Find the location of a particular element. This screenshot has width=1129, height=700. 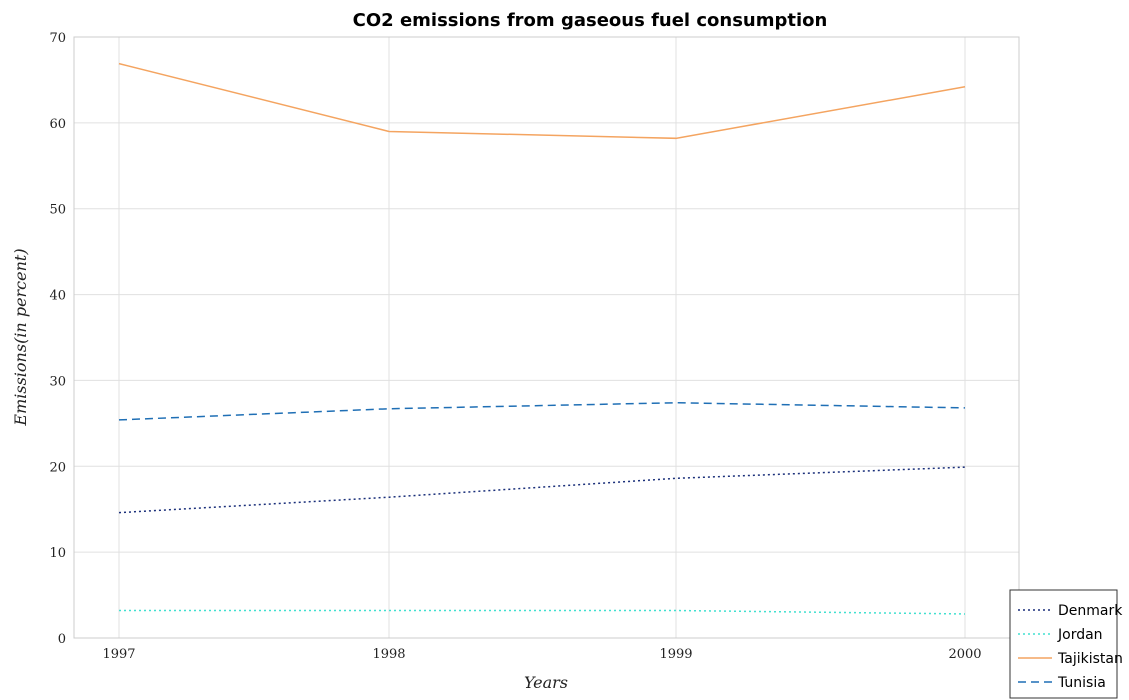

legend-label: Jordan is located at coordinates (1080, 635).